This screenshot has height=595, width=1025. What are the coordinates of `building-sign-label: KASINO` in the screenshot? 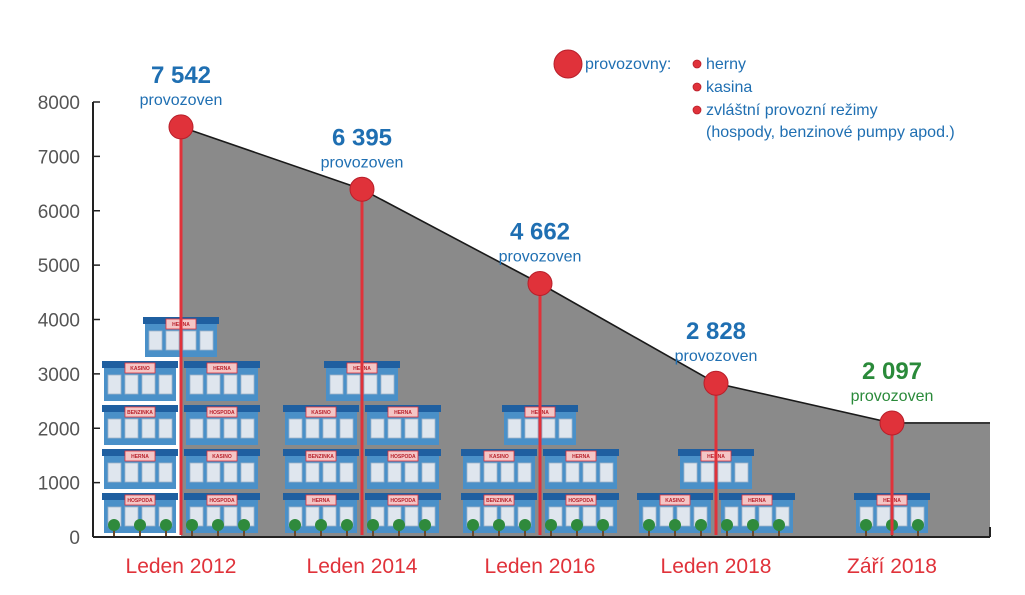 It's located at (675, 501).